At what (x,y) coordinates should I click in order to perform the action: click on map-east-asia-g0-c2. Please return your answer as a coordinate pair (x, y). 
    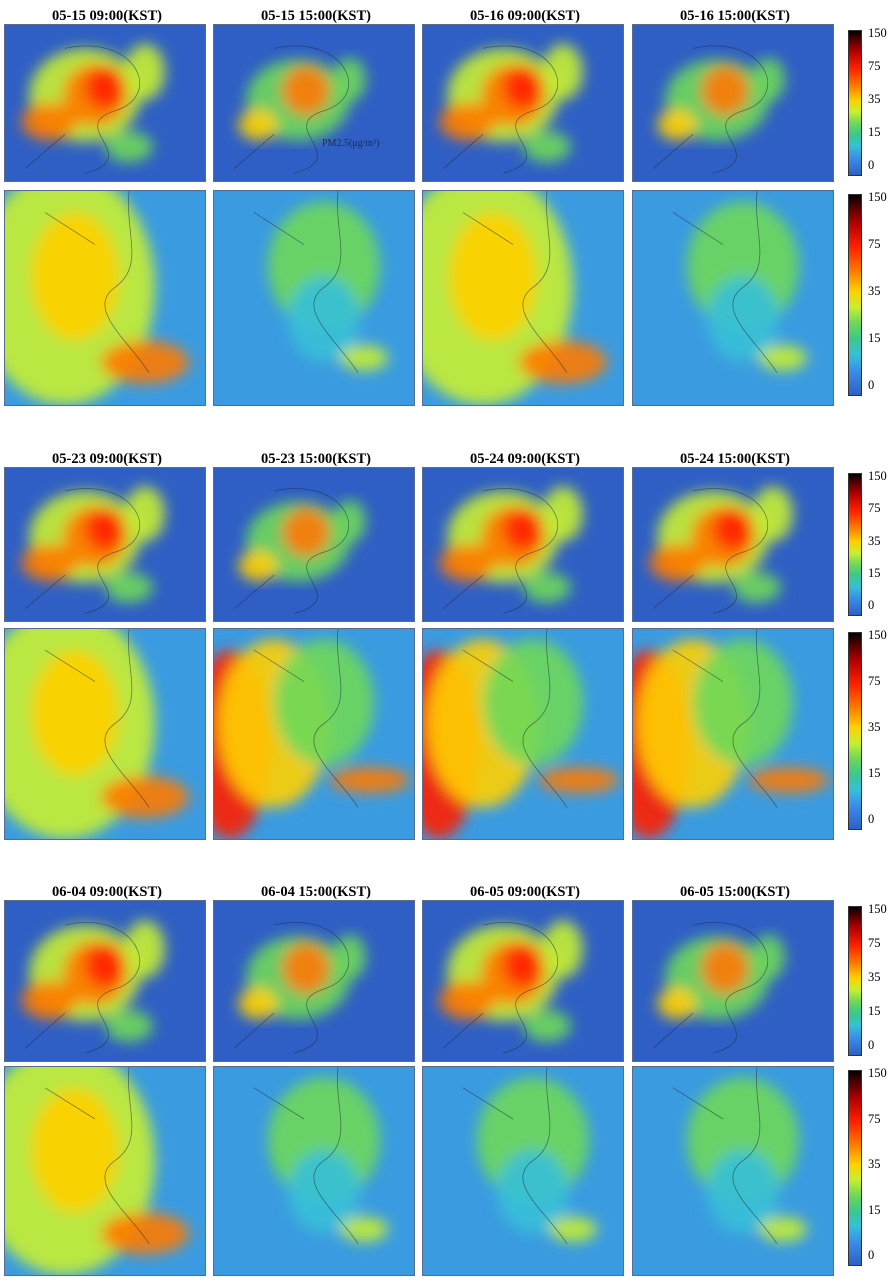
    Looking at the image, I should click on (523, 103).